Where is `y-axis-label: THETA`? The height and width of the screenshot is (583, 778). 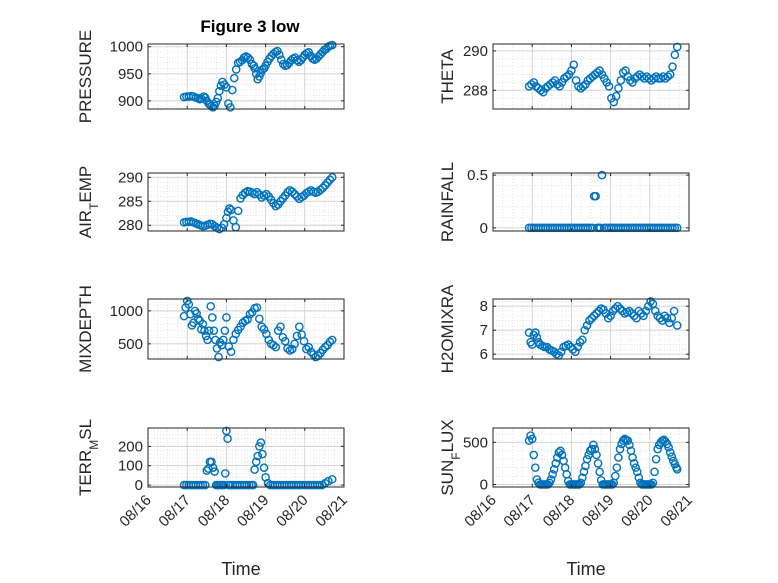
y-axis-label: THETA is located at coordinates (447, 76).